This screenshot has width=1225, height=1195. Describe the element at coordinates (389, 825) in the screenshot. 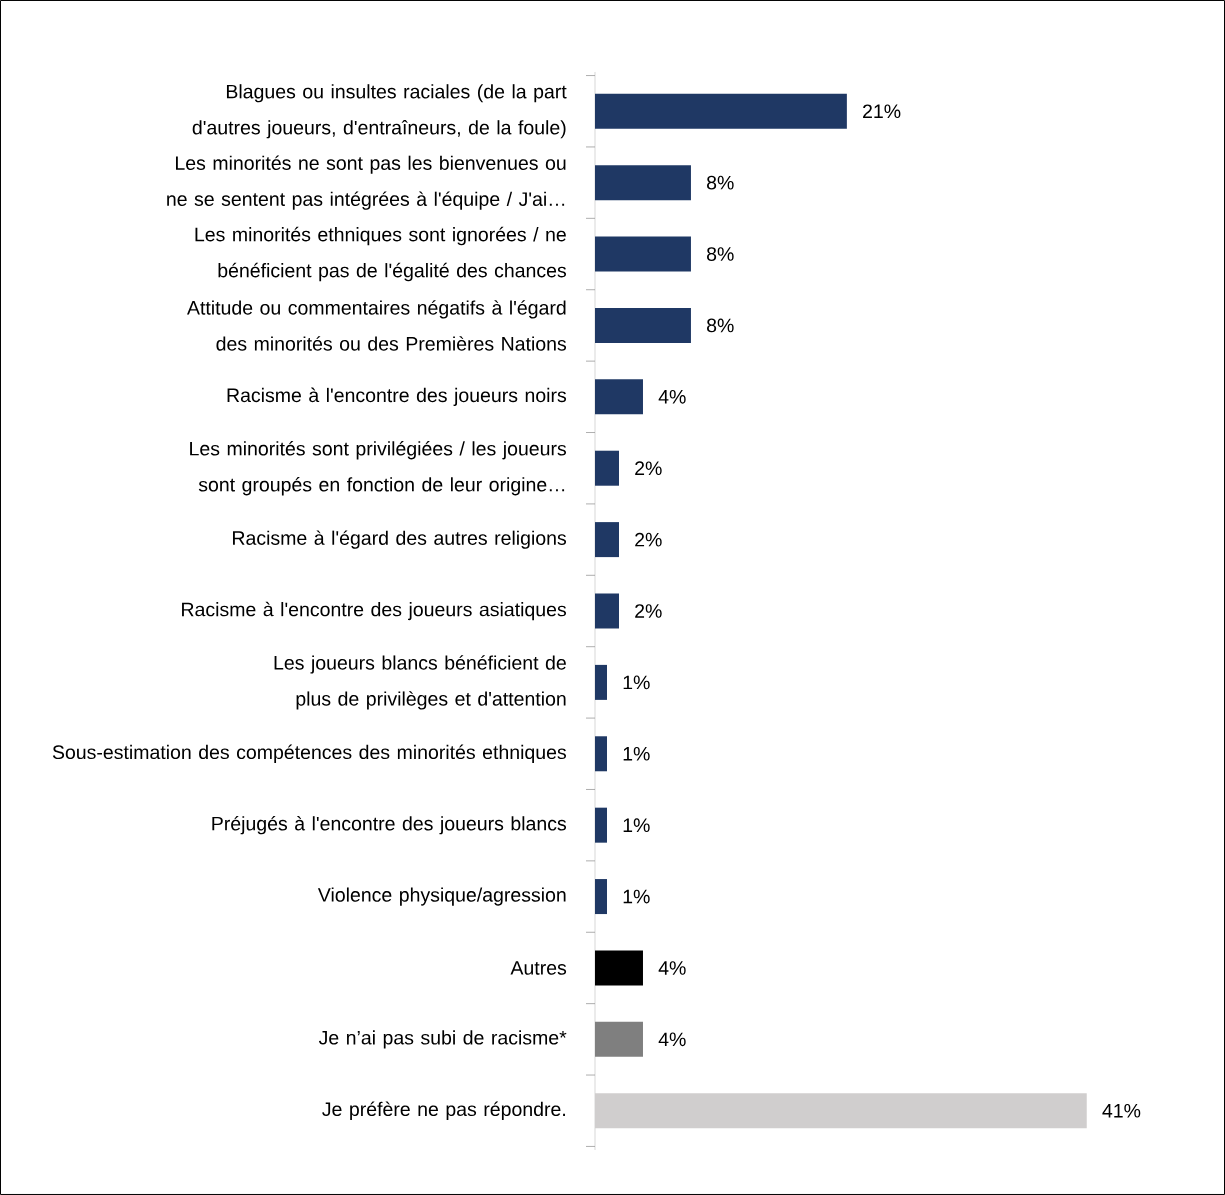

I see `y-tick-label: Préjugés à l'encontre des joueurs blancs` at that location.